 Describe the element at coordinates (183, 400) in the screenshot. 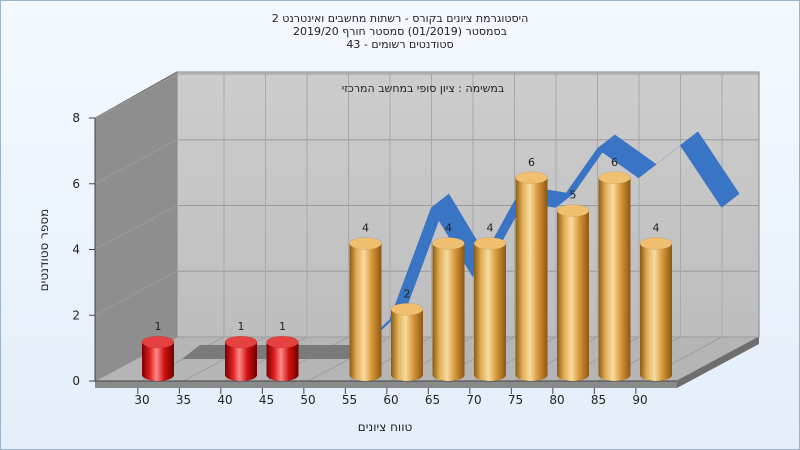

I see `x-tick-label: 35` at that location.